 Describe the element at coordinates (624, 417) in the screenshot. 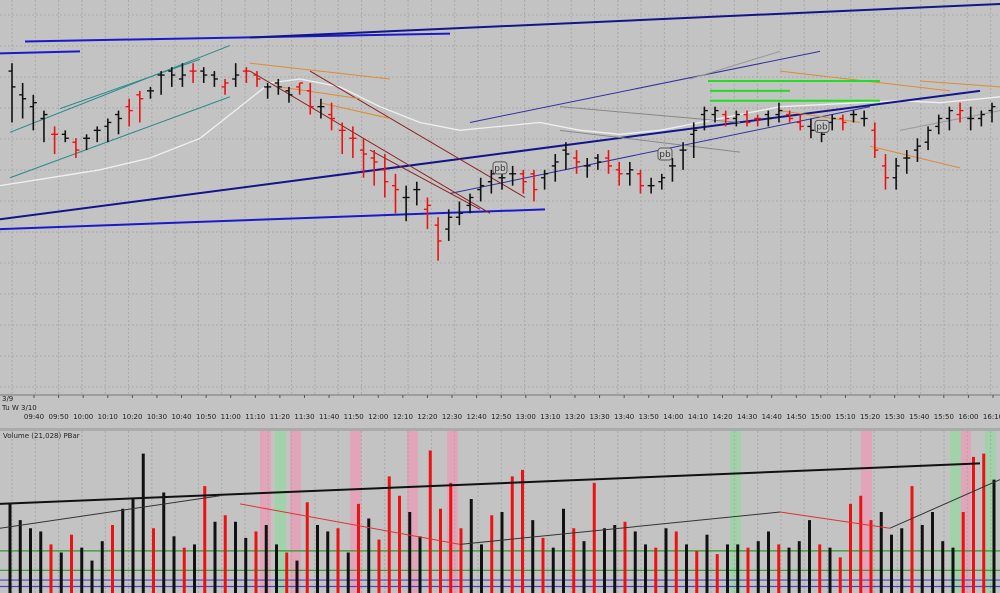

I see `x-tick-label: 13:40` at that location.